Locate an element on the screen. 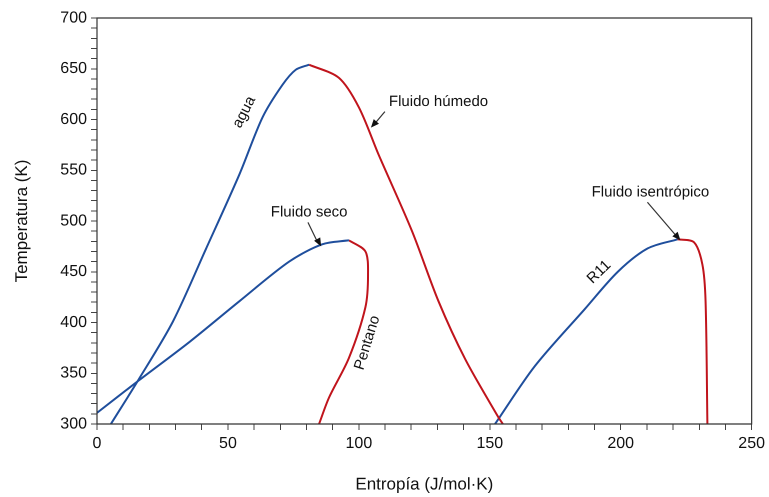  y-tick-label: 450 is located at coordinates (74, 271).